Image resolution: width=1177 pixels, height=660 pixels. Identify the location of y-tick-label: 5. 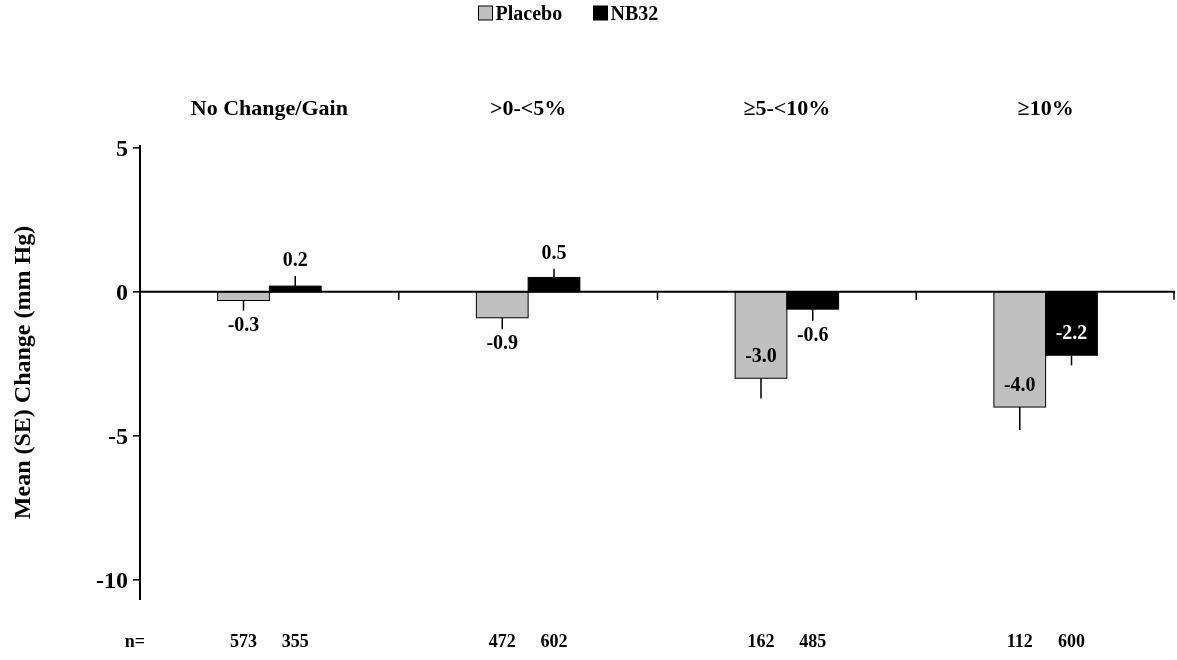
(122, 148).